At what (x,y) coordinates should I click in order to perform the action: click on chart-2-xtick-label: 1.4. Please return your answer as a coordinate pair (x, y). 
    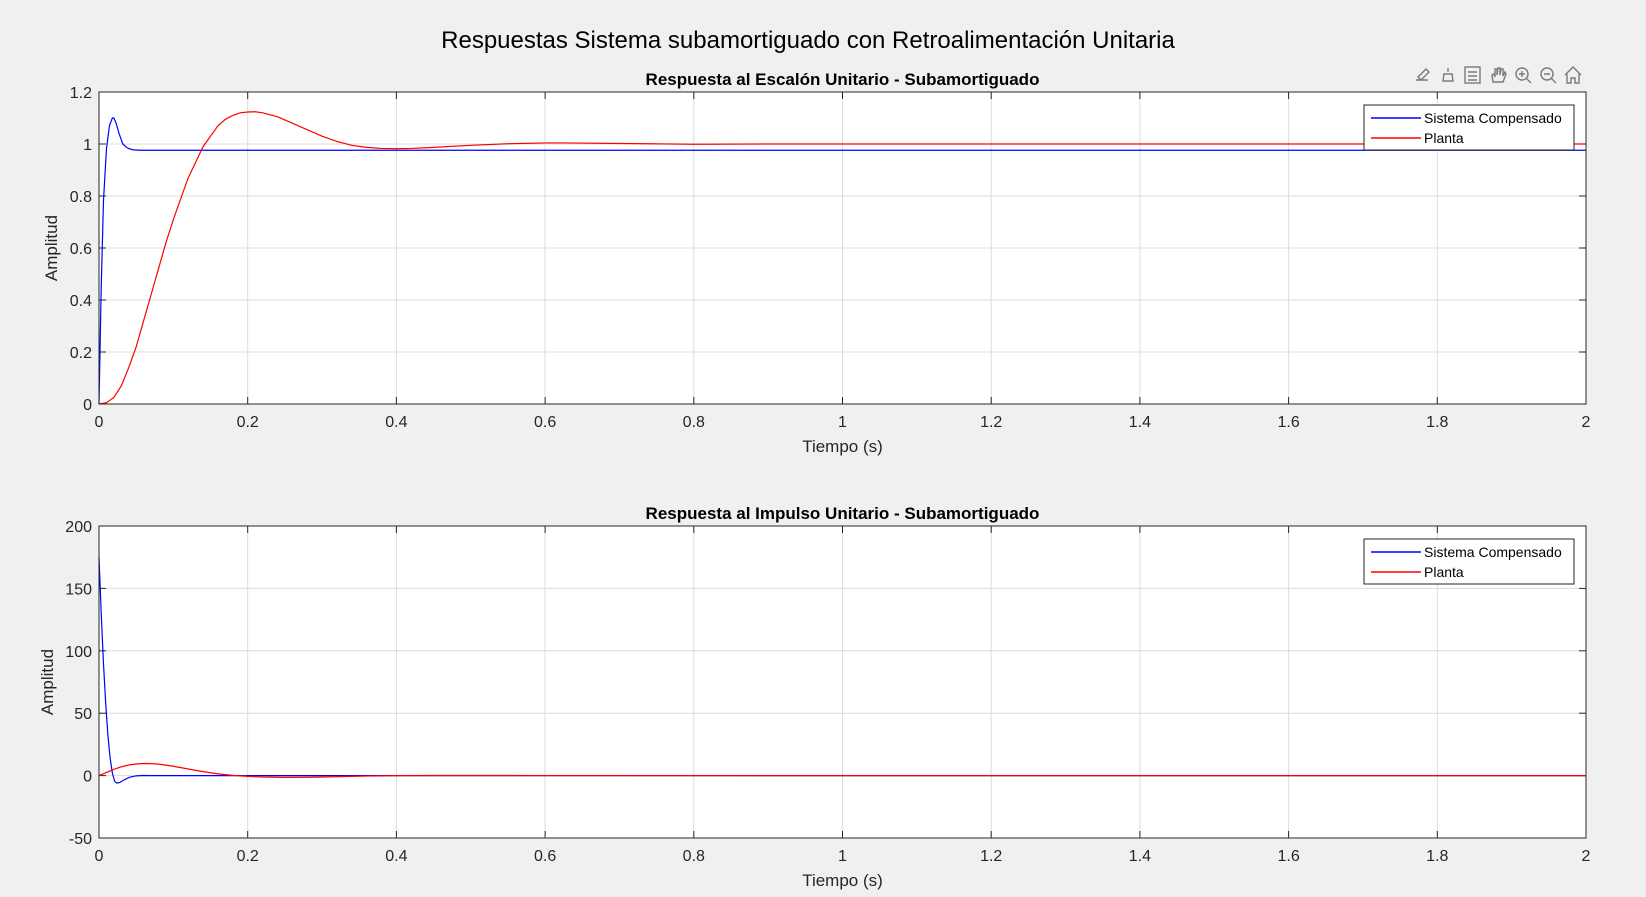
    Looking at the image, I should click on (1140, 856).